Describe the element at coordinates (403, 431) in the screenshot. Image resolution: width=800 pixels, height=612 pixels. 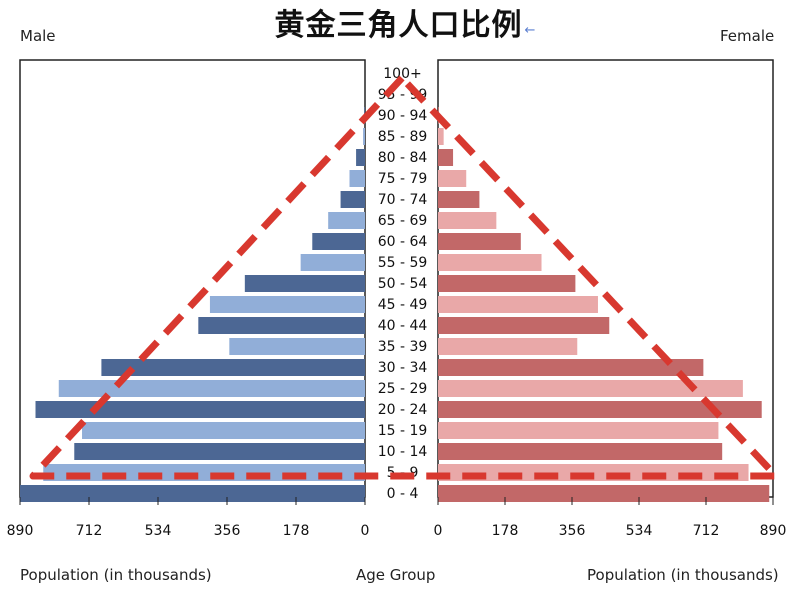
I see `age-group-label: 15 - 19` at that location.